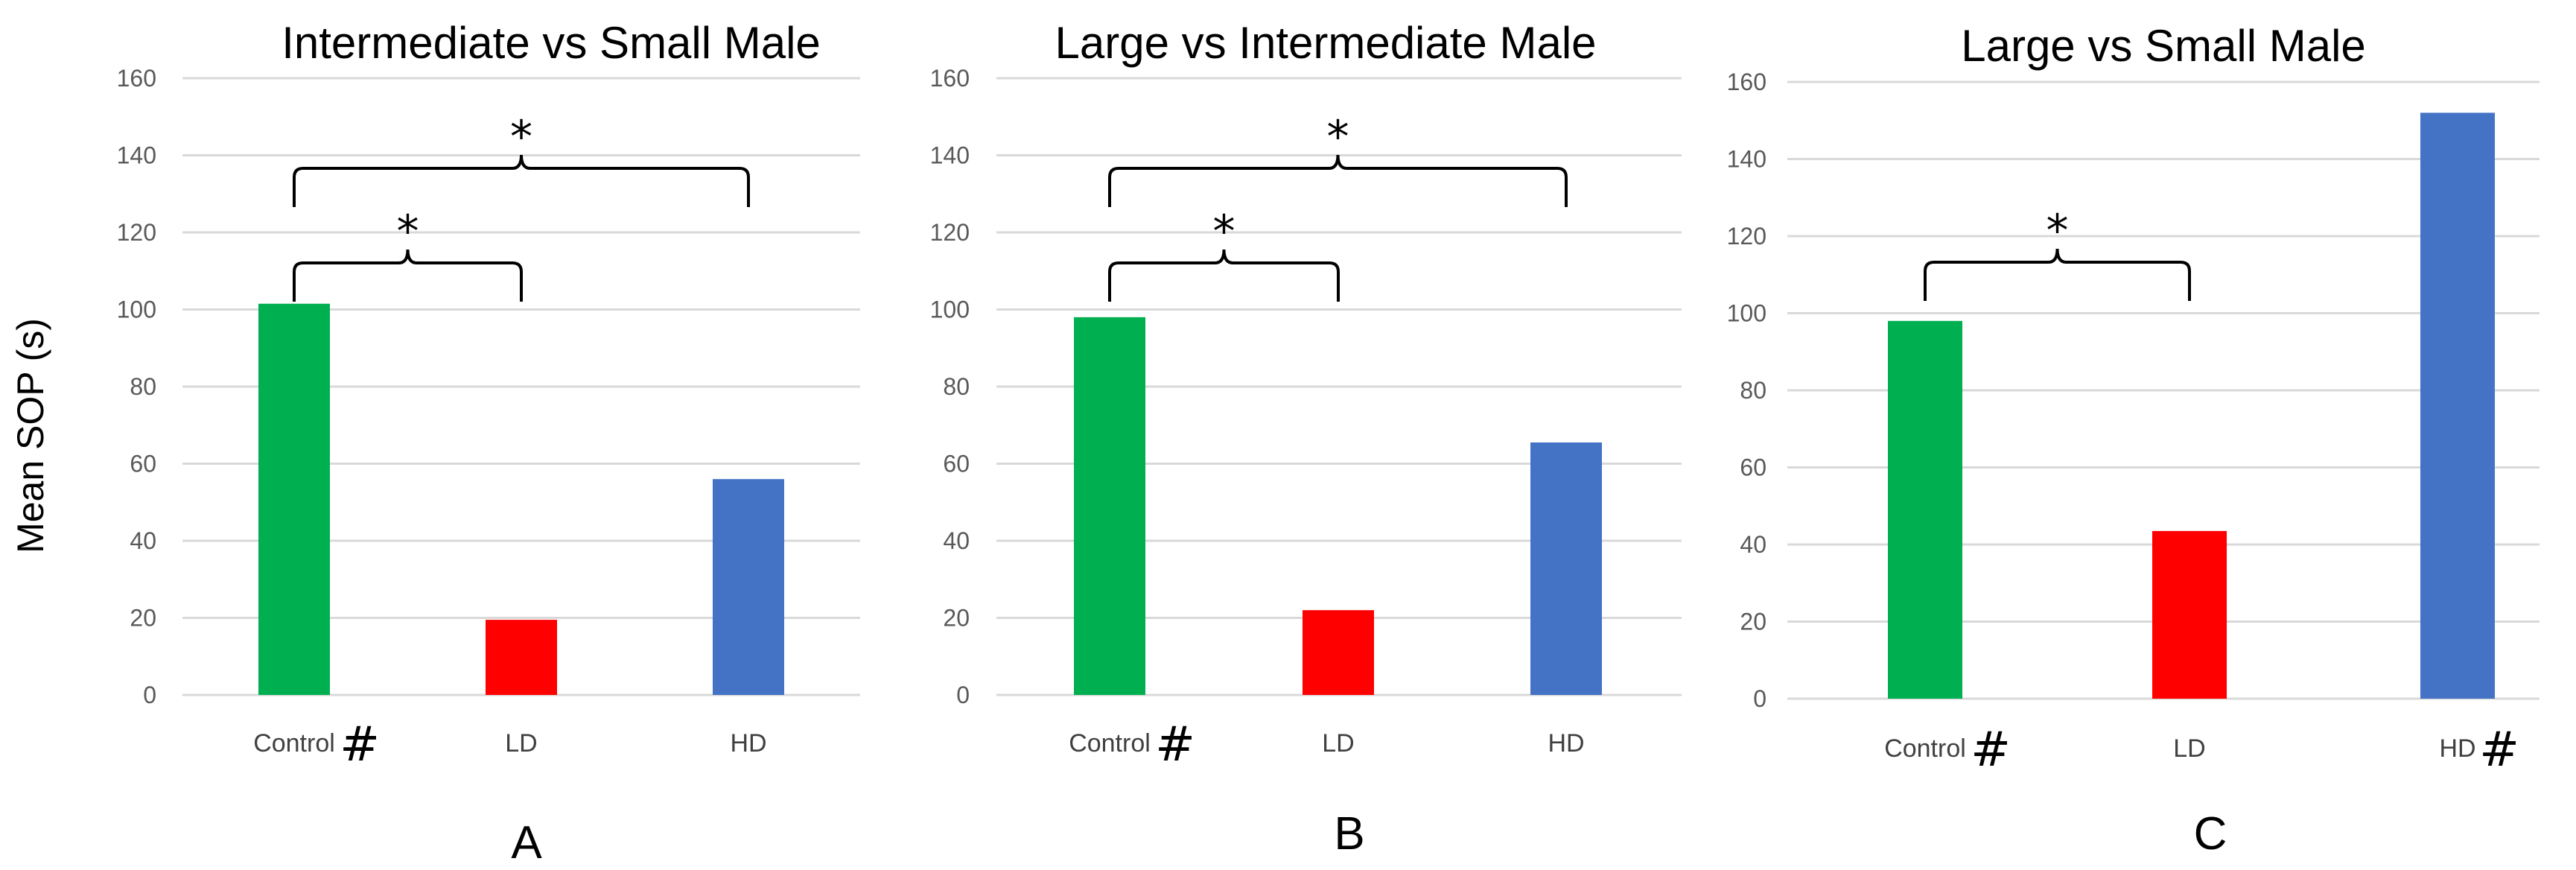  What do you see at coordinates (2163, 46) in the screenshot?
I see `chart-title: Large vs Small Male` at bounding box center [2163, 46].